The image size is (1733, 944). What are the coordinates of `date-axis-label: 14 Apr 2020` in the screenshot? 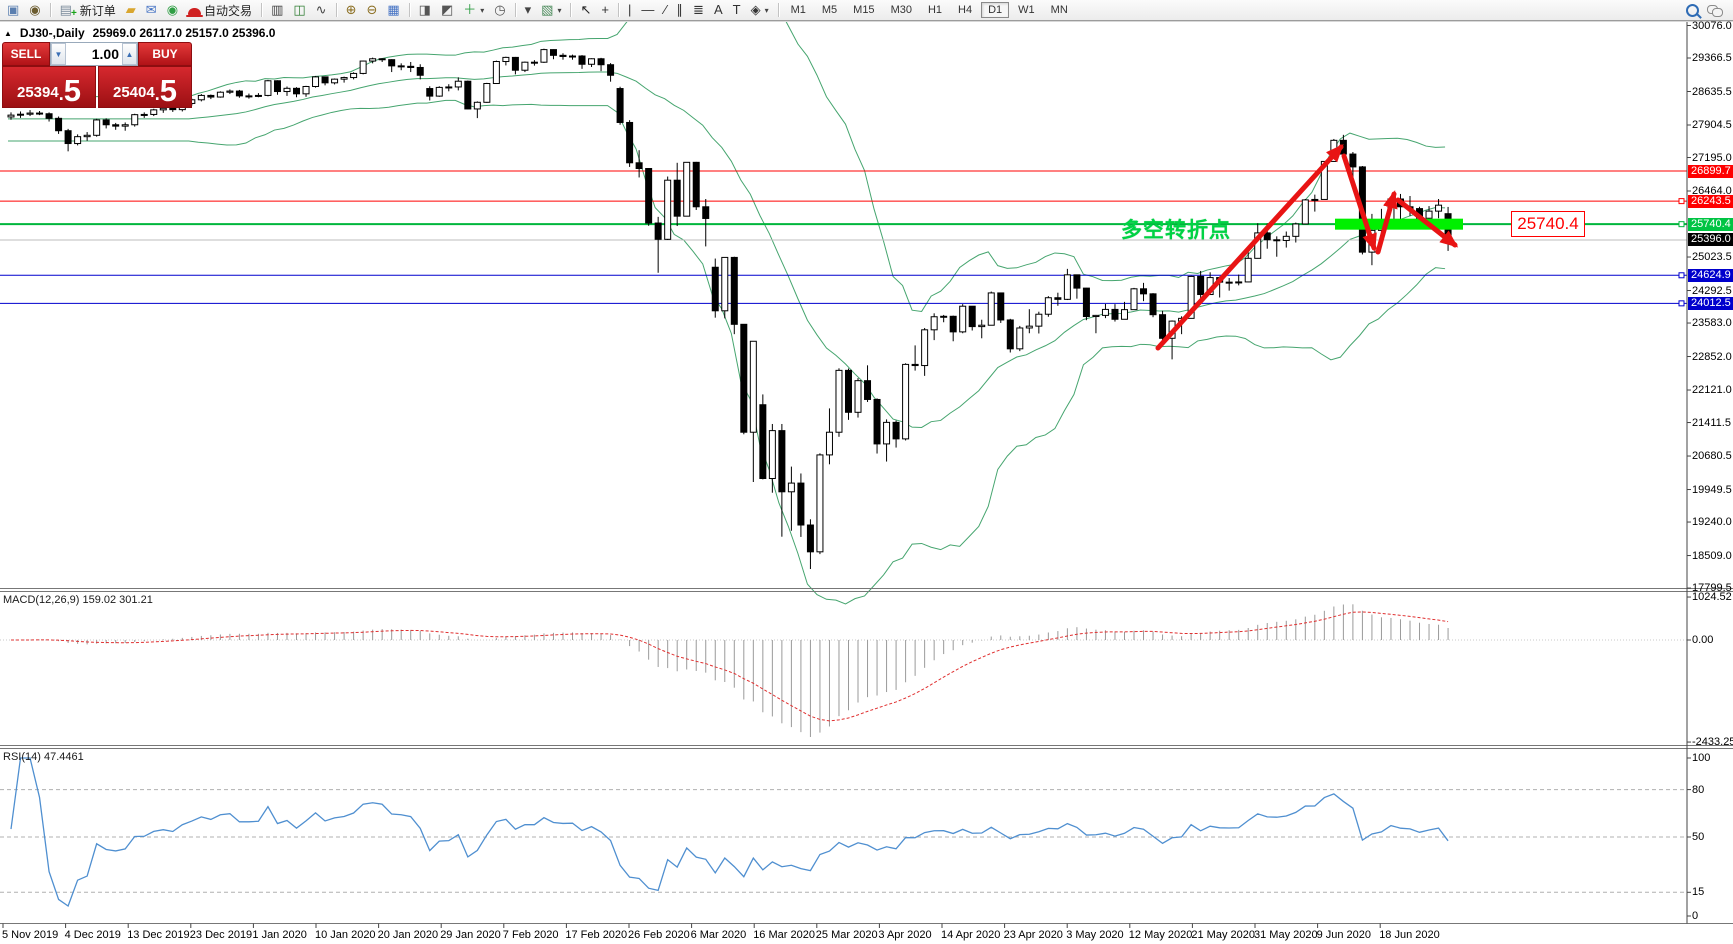 It's located at (971, 935).